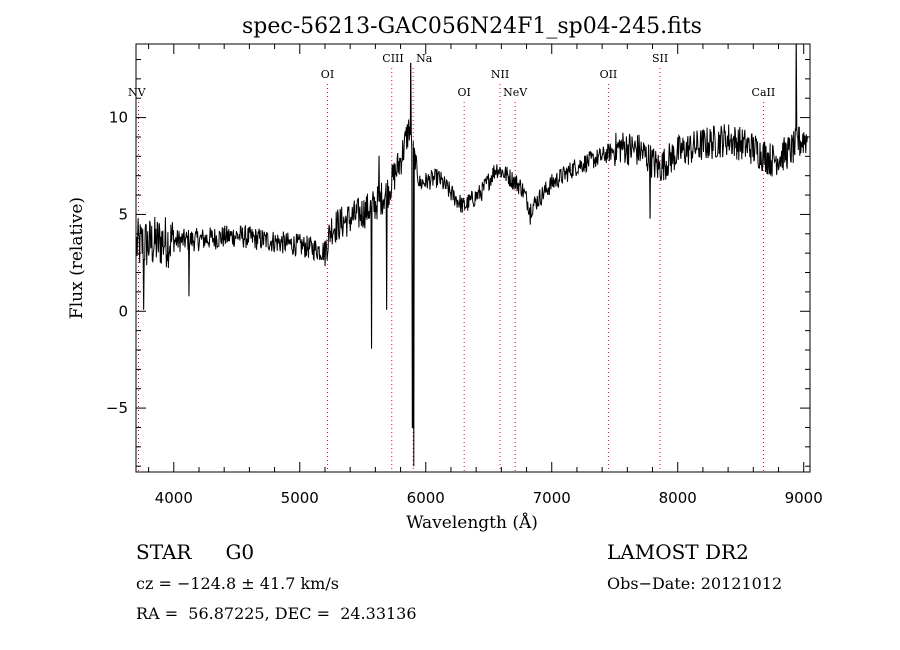  I want to click on x-tick-label: 5000, so click(300, 498).